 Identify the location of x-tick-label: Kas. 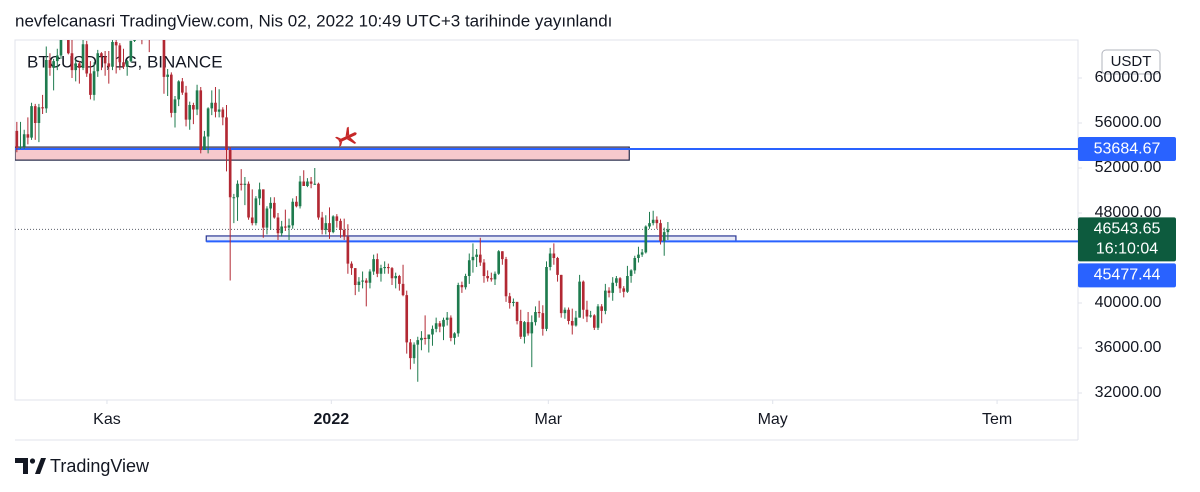
(107, 419).